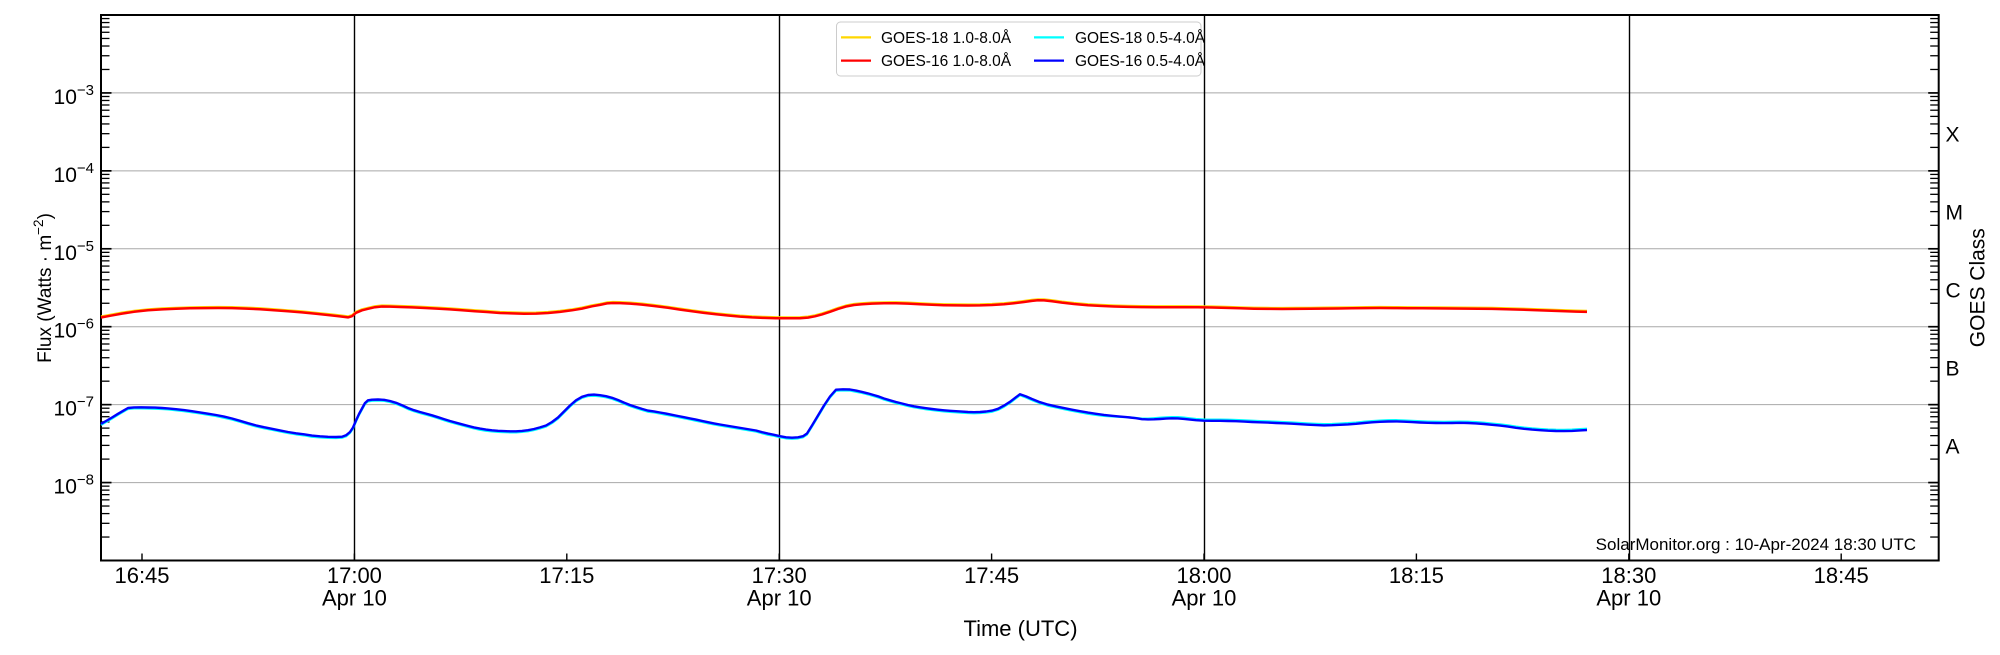  Describe the element at coordinates (946, 38) in the screenshot. I see `svg-text: GOES-18 1.0-8.0Å` at that location.